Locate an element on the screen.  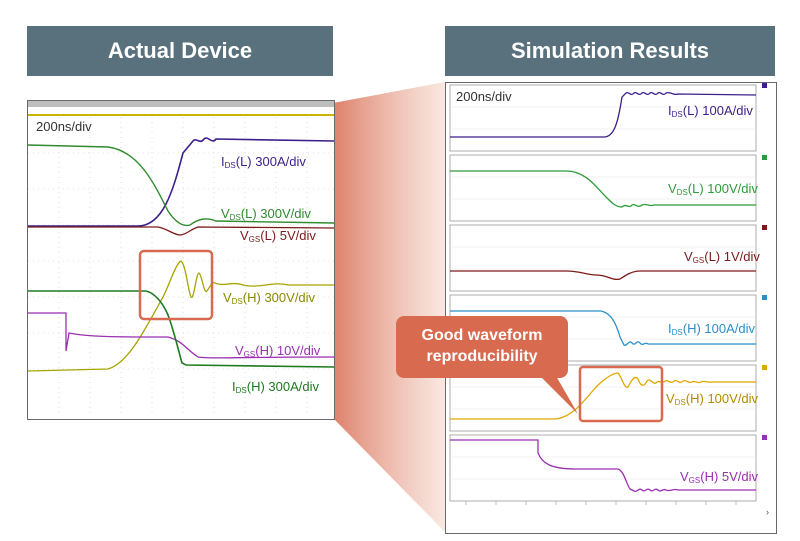
left-ids-h-trace is located at coordinates (181, 329).